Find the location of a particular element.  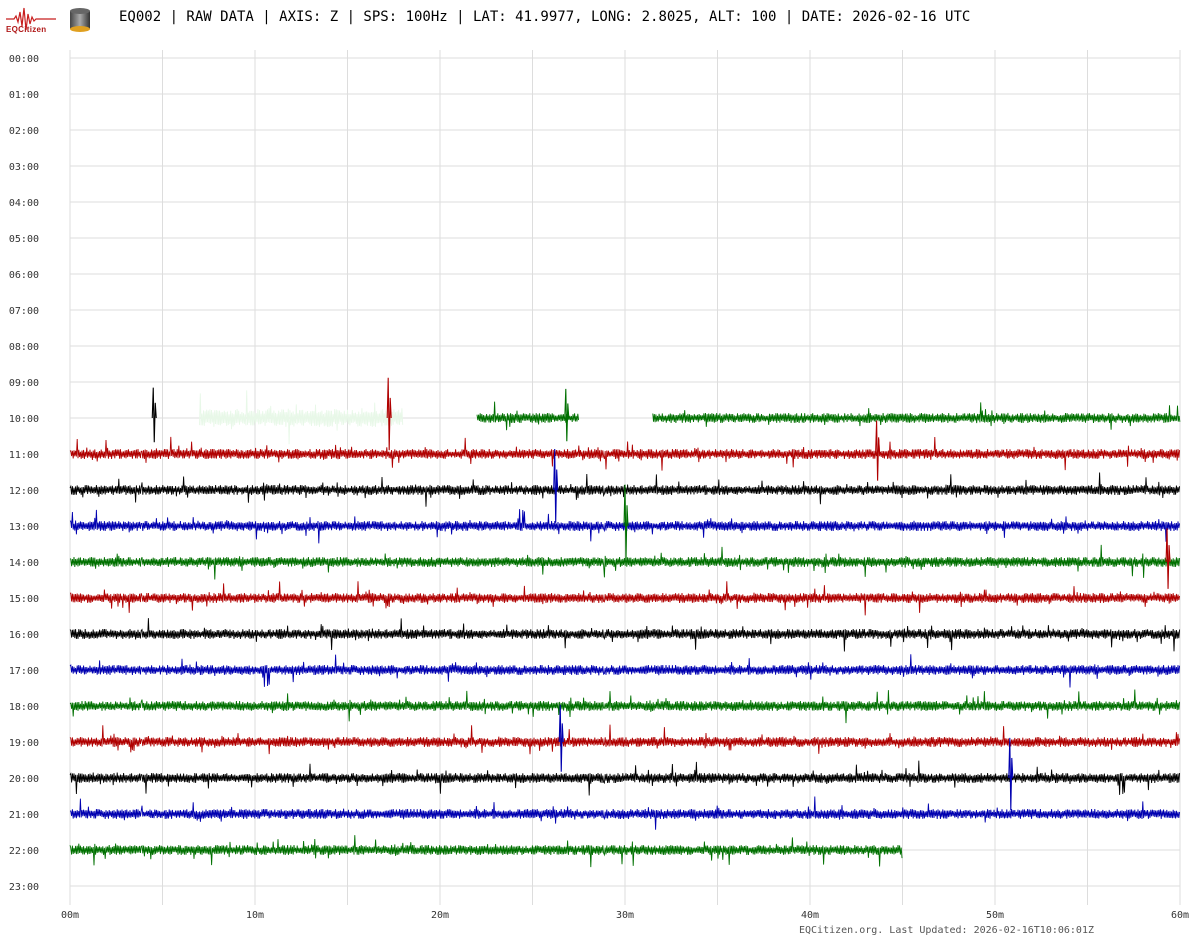

eqcitizen-logo is located at coordinates (31, 19).